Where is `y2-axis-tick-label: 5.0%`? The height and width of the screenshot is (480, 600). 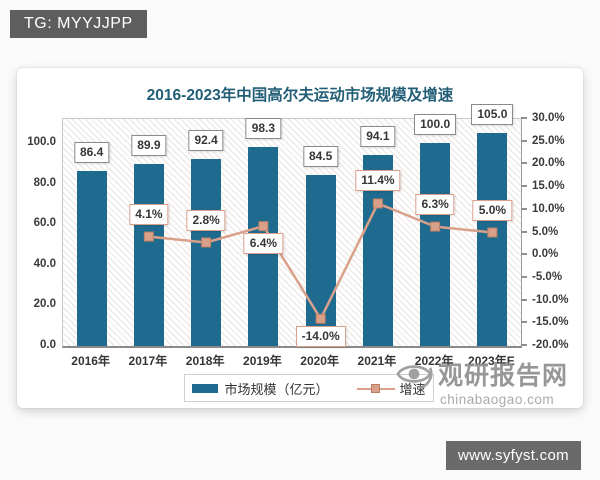
y2-axis-tick-label: 5.0% is located at coordinates (545, 231).